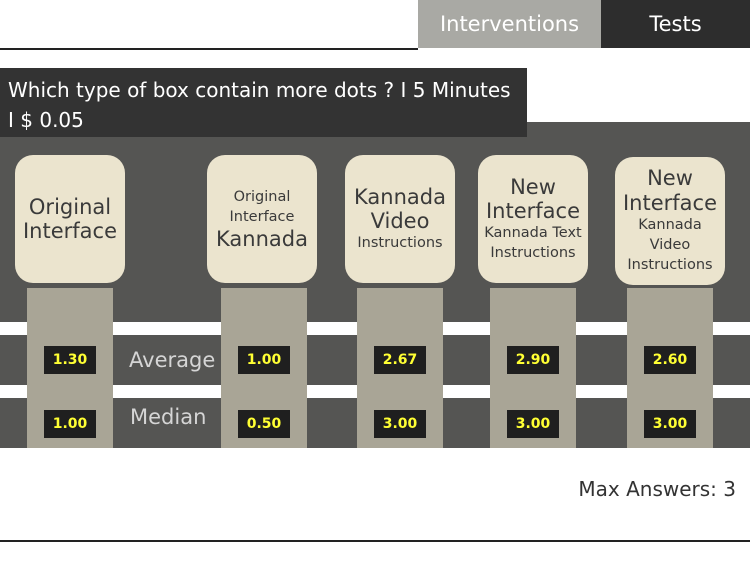 This screenshot has width=750, height=563. I want to click on bottom-divider, so click(375, 541).